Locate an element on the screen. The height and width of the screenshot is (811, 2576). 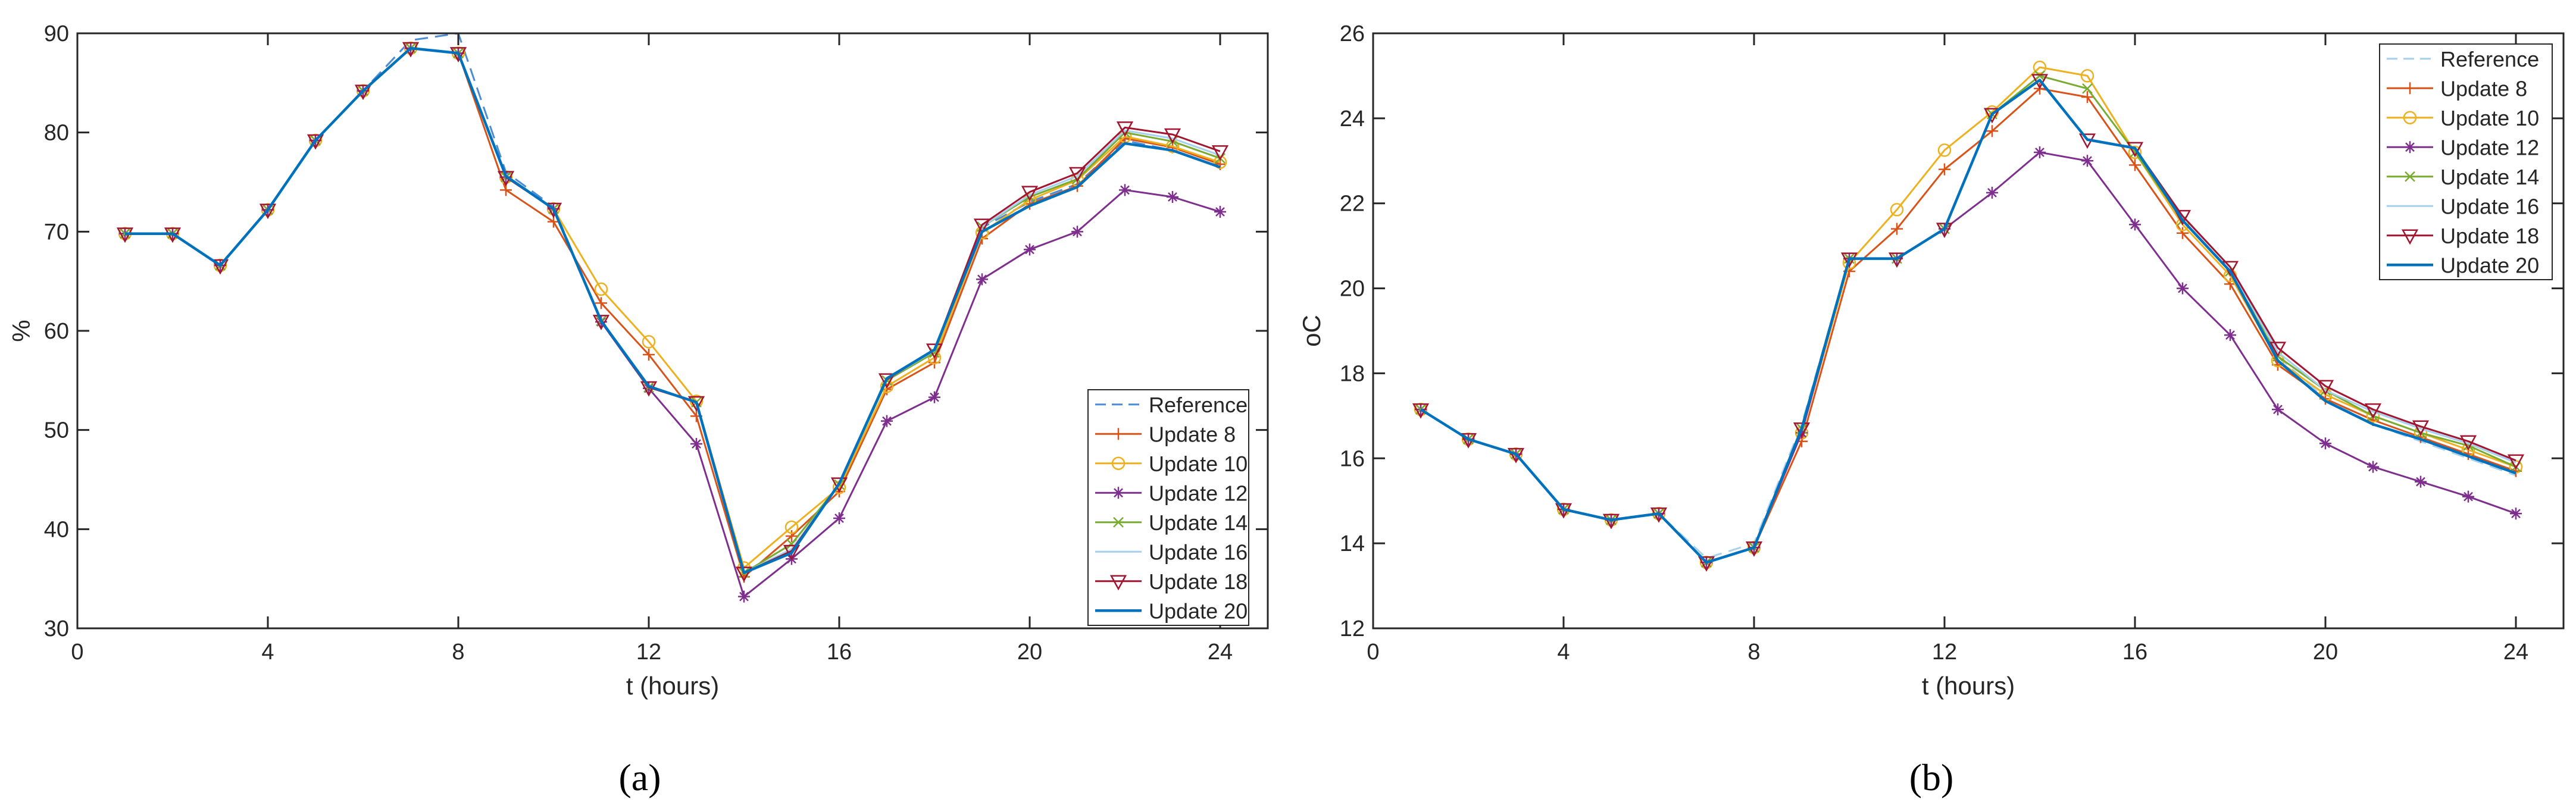
legend-entry-b-update-20: Update 20 is located at coordinates (2463, 265).